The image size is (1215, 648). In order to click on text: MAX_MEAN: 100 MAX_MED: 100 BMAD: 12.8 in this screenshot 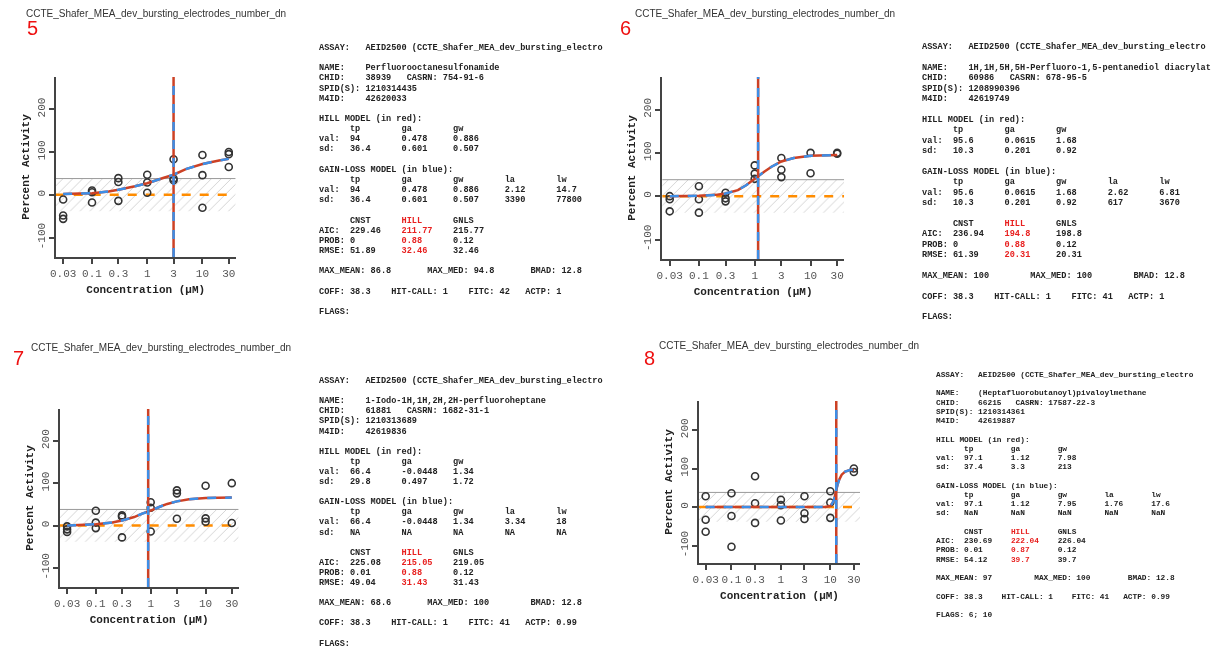, I will do `click(1054, 276)`.